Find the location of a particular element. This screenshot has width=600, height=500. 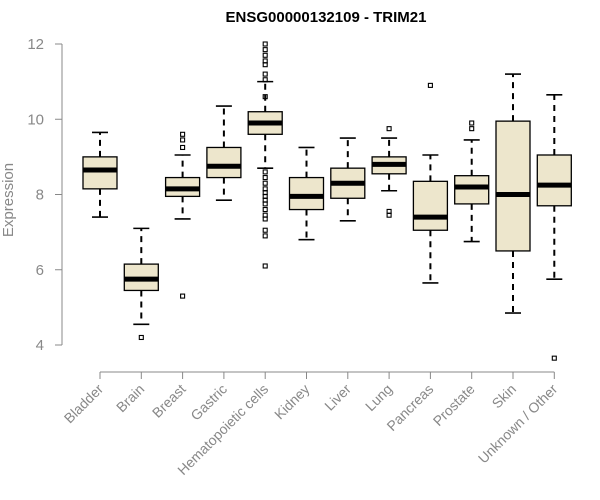

box-group-liver is located at coordinates (348, 179).